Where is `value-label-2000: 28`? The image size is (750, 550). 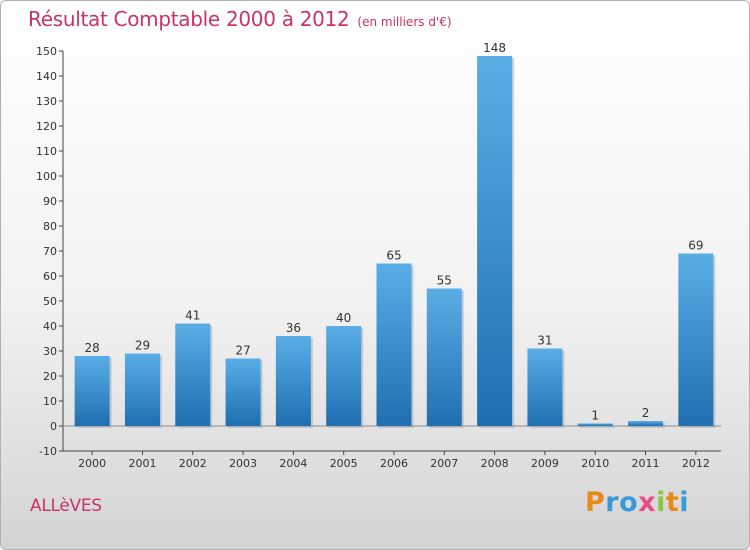 value-label-2000: 28 is located at coordinates (92, 348).